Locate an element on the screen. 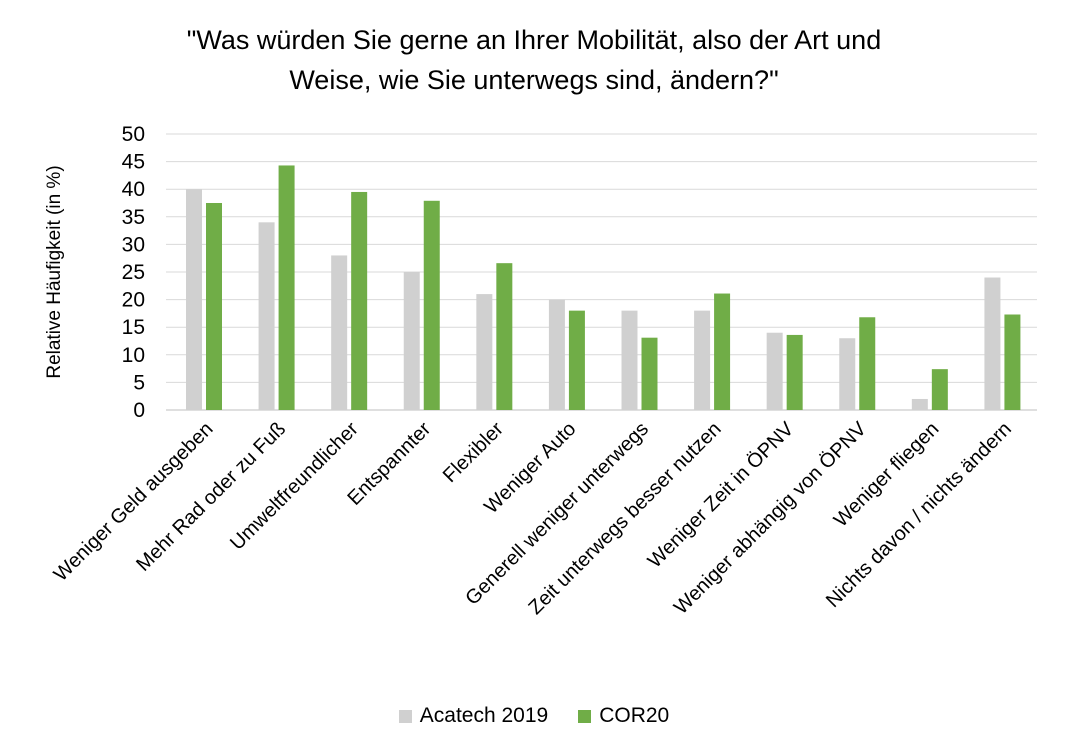 This screenshot has height=744, width=1068. x-tick-label: Weniger Zeit in ÖPNV is located at coordinates (721, 495).